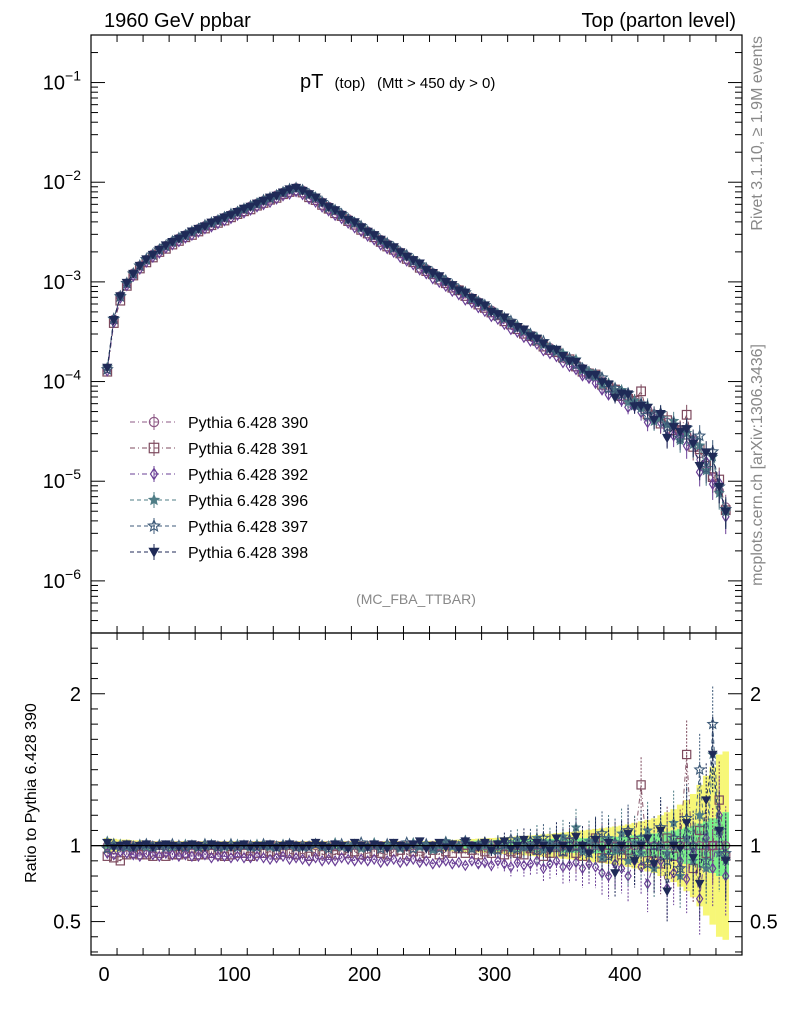 The image size is (786, 1024). Describe the element at coordinates (311, 82) in the screenshot. I see `plot-title-main: pT` at that location.